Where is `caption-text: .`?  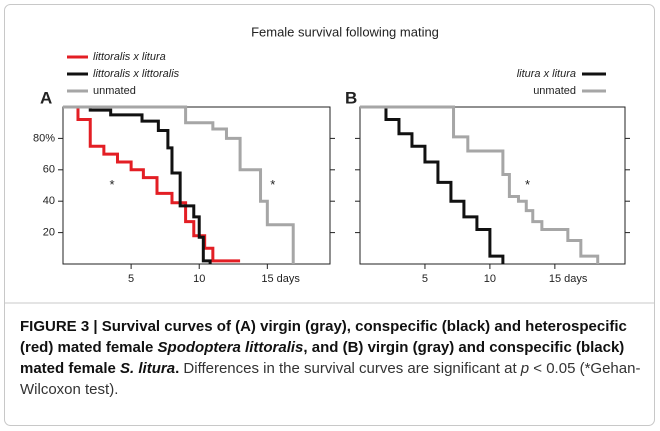
caption-text: . is located at coordinates (177, 368).